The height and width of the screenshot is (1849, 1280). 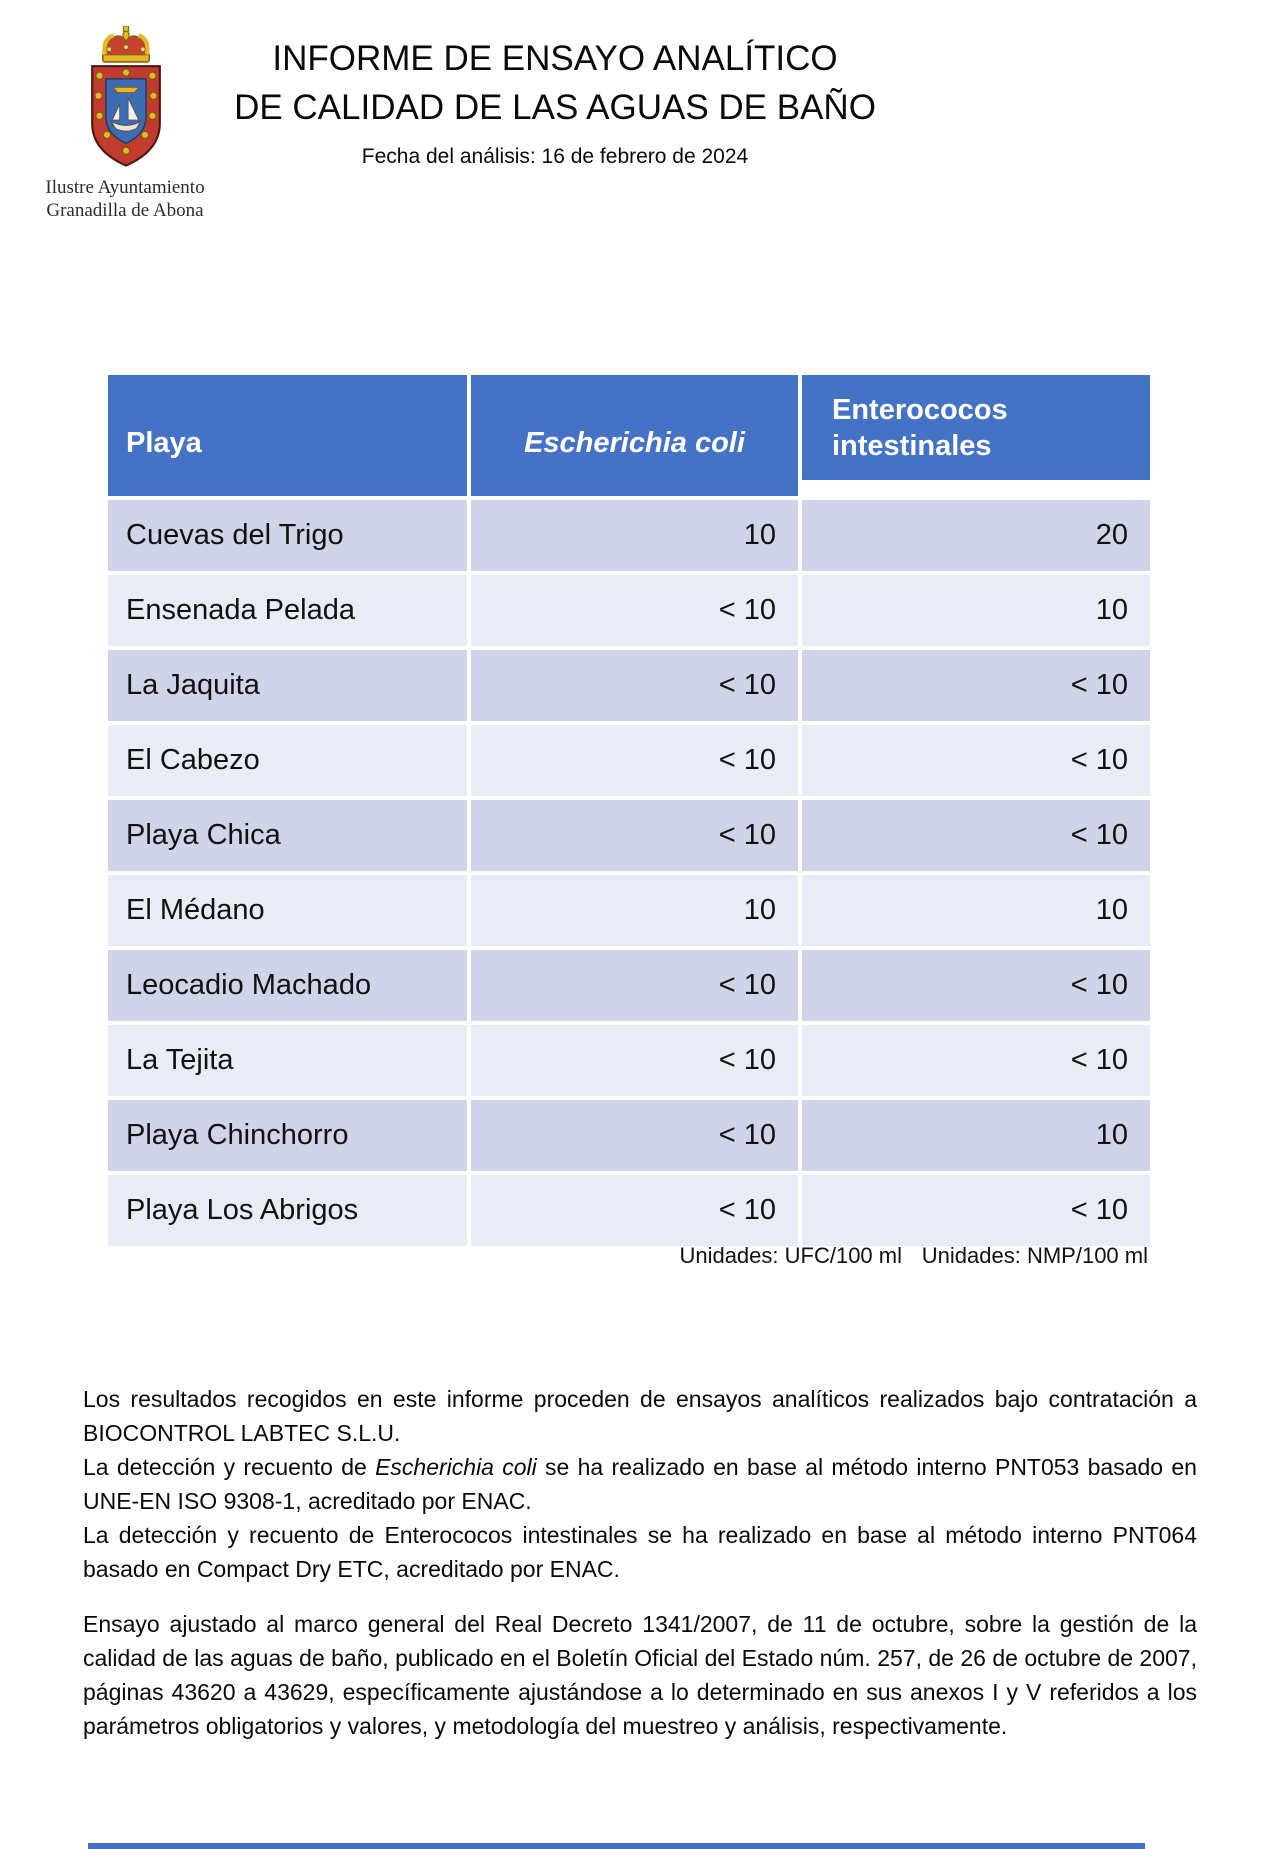 I want to click on beach-name-cell: La Tejita, so click(x=287, y=1060).